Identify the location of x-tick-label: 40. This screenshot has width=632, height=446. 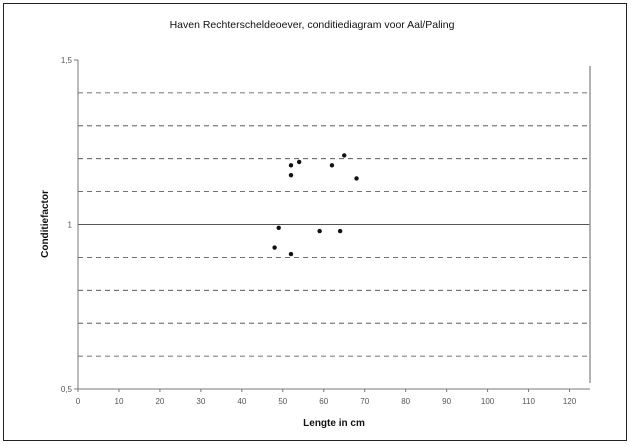
(241, 401).